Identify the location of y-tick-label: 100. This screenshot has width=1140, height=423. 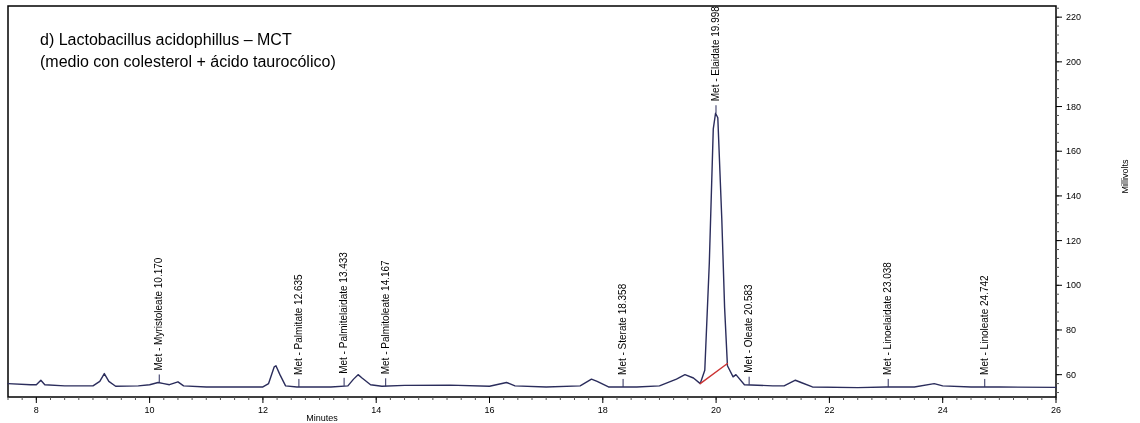
(1074, 285).